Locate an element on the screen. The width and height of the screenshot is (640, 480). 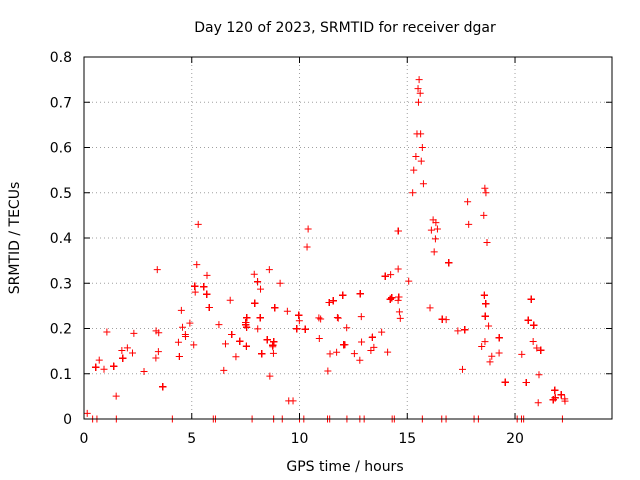
x-tick-labels: 0 5 10 15 20 is located at coordinates (302, 439).